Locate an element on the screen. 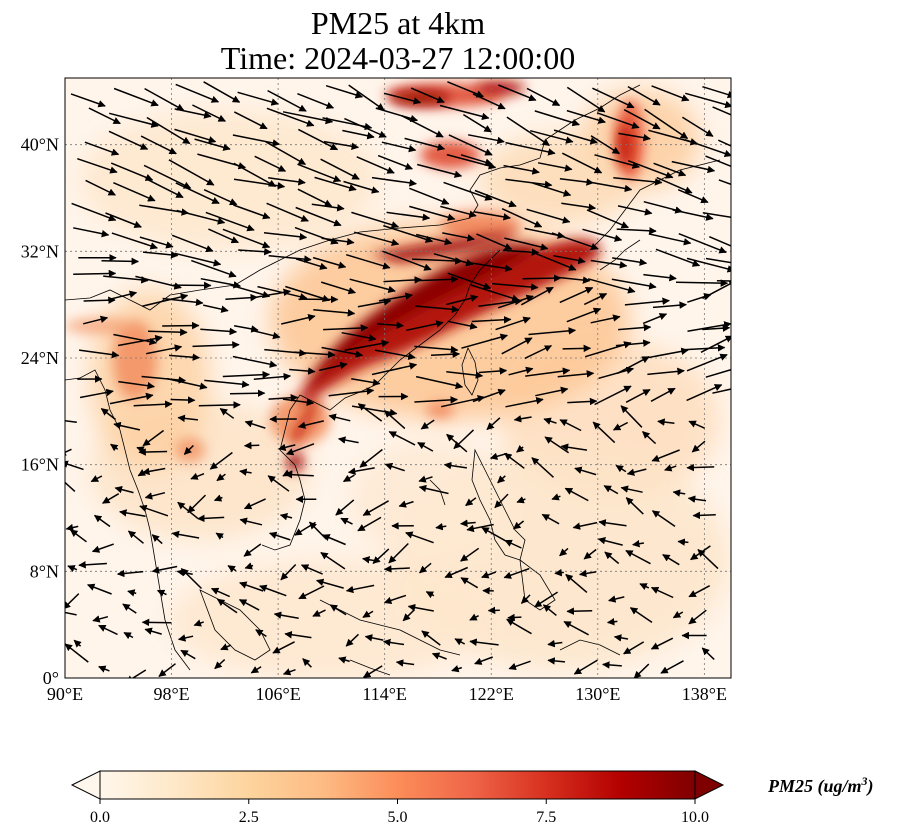 This screenshot has height=836, width=905. colorbar-tick-label: 0.0 is located at coordinates (100, 817).